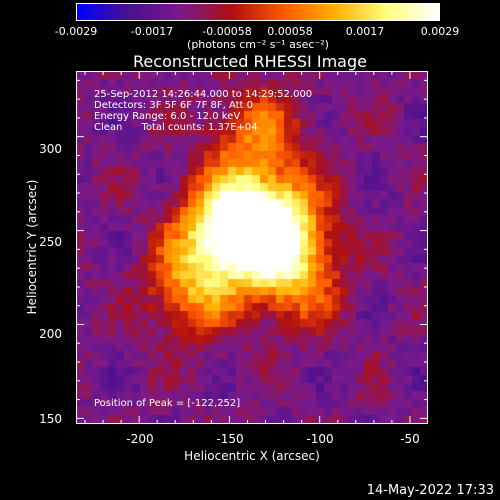  I want to click on y-axis-label: Heliocentric Y (arcsec), so click(32, 247).